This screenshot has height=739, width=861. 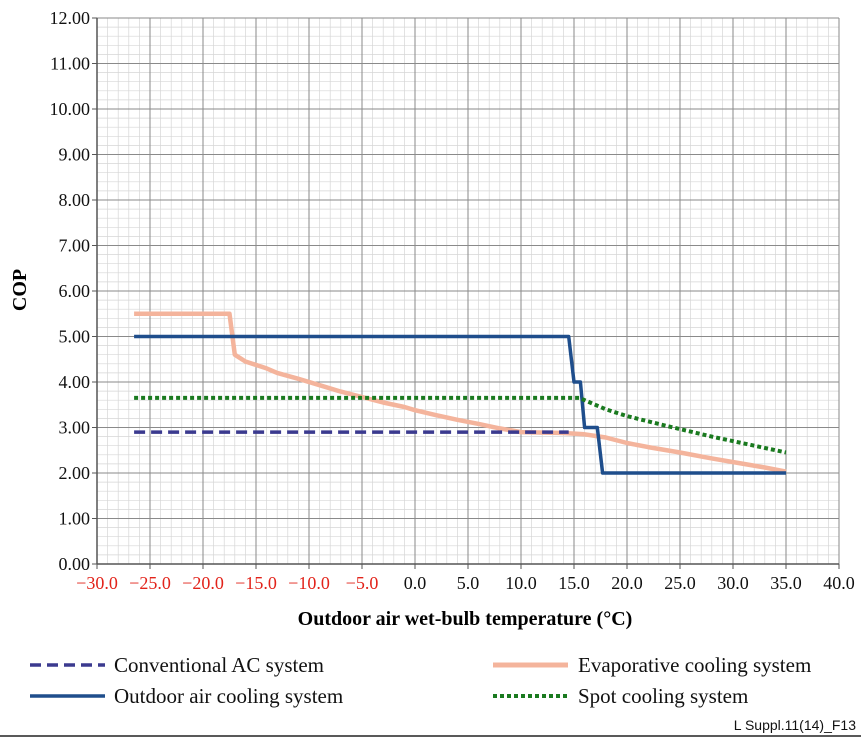 What do you see at coordinates (150, 583) in the screenshot?
I see `x-tick-label: −25.0` at bounding box center [150, 583].